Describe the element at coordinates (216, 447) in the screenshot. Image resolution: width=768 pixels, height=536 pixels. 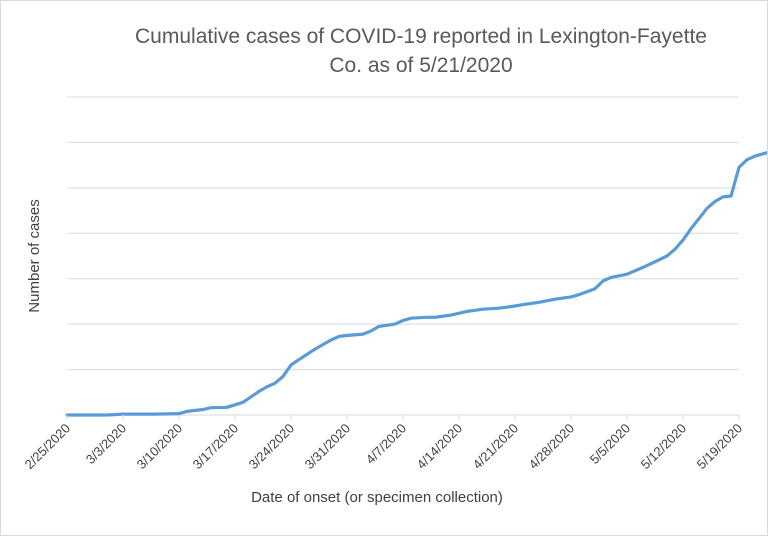
I see `x-tick-label: 3/17/2020` at that location.